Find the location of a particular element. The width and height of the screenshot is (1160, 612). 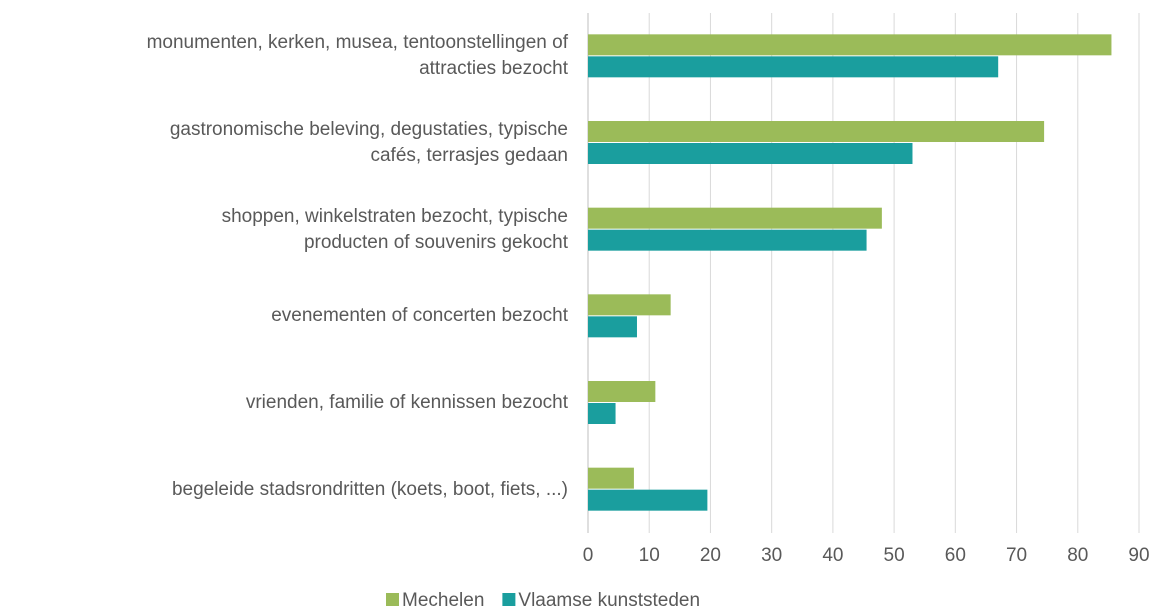

x-tick-label: 10 is located at coordinates (649, 555).